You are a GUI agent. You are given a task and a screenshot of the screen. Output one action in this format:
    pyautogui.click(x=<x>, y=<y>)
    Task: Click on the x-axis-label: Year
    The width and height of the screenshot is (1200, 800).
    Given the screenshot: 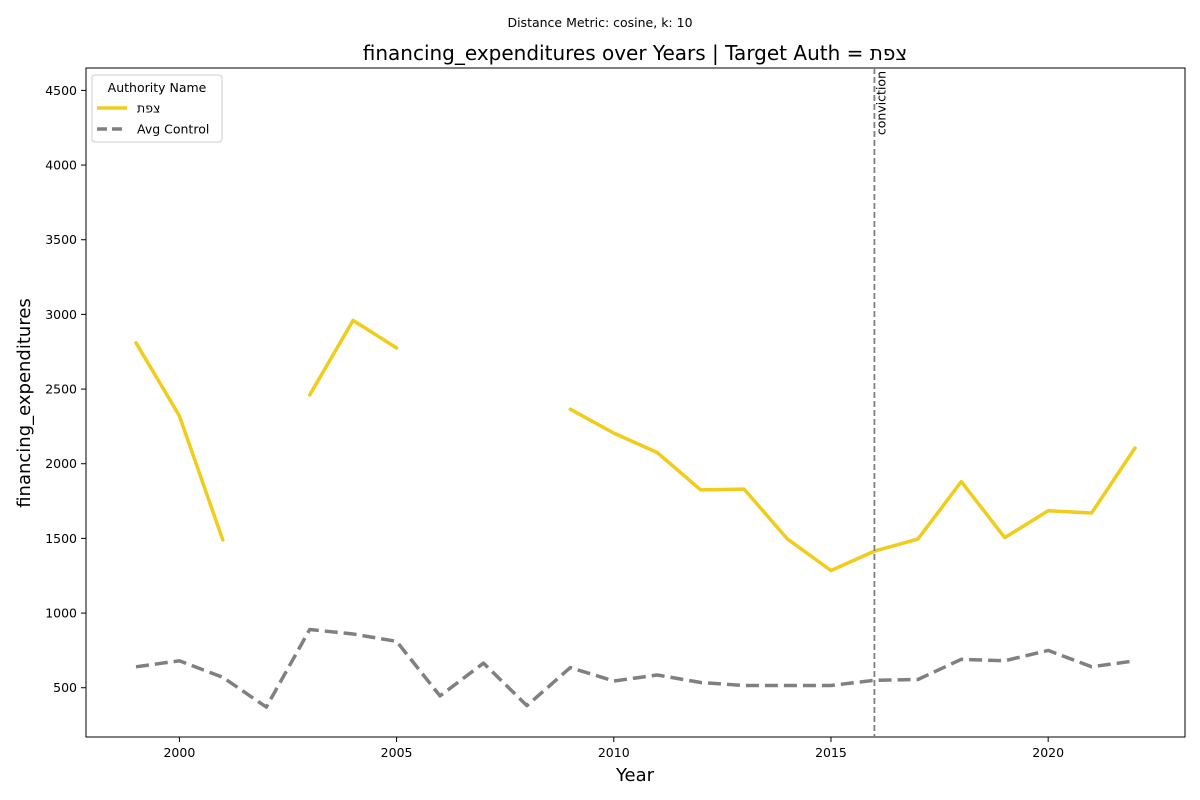 What is the action you would take?
    pyautogui.click(x=635, y=775)
    